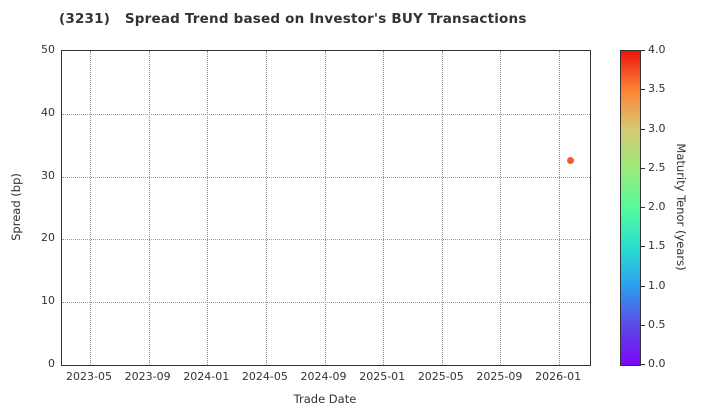 Image resolution: width=720 pixels, height=420 pixels. Describe the element at coordinates (657, 49) in the screenshot. I see `colorbar-tick-label: 4.0` at that location.